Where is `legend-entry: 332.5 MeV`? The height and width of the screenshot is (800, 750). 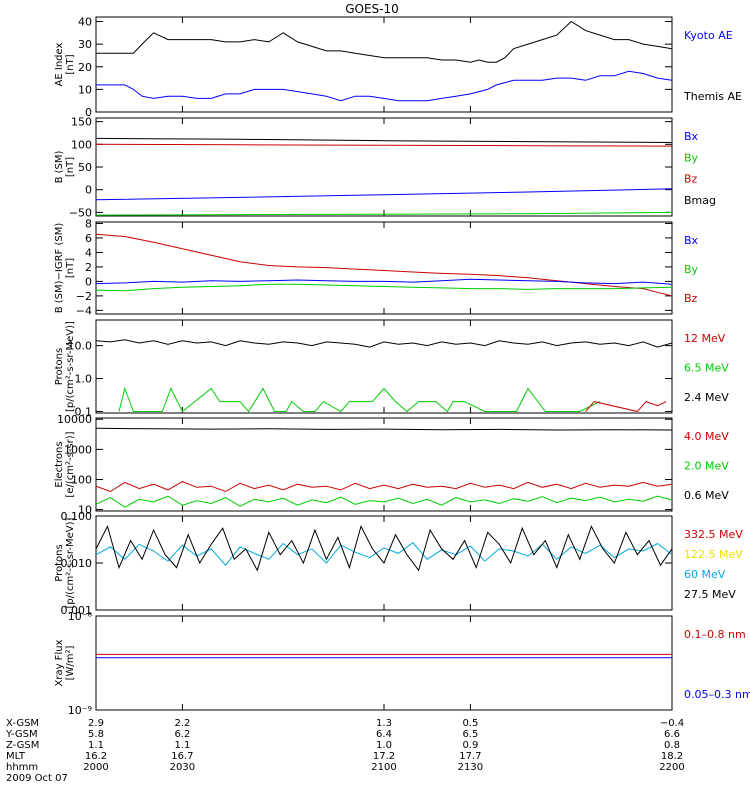 legend-entry: 332.5 MeV is located at coordinates (713, 534).